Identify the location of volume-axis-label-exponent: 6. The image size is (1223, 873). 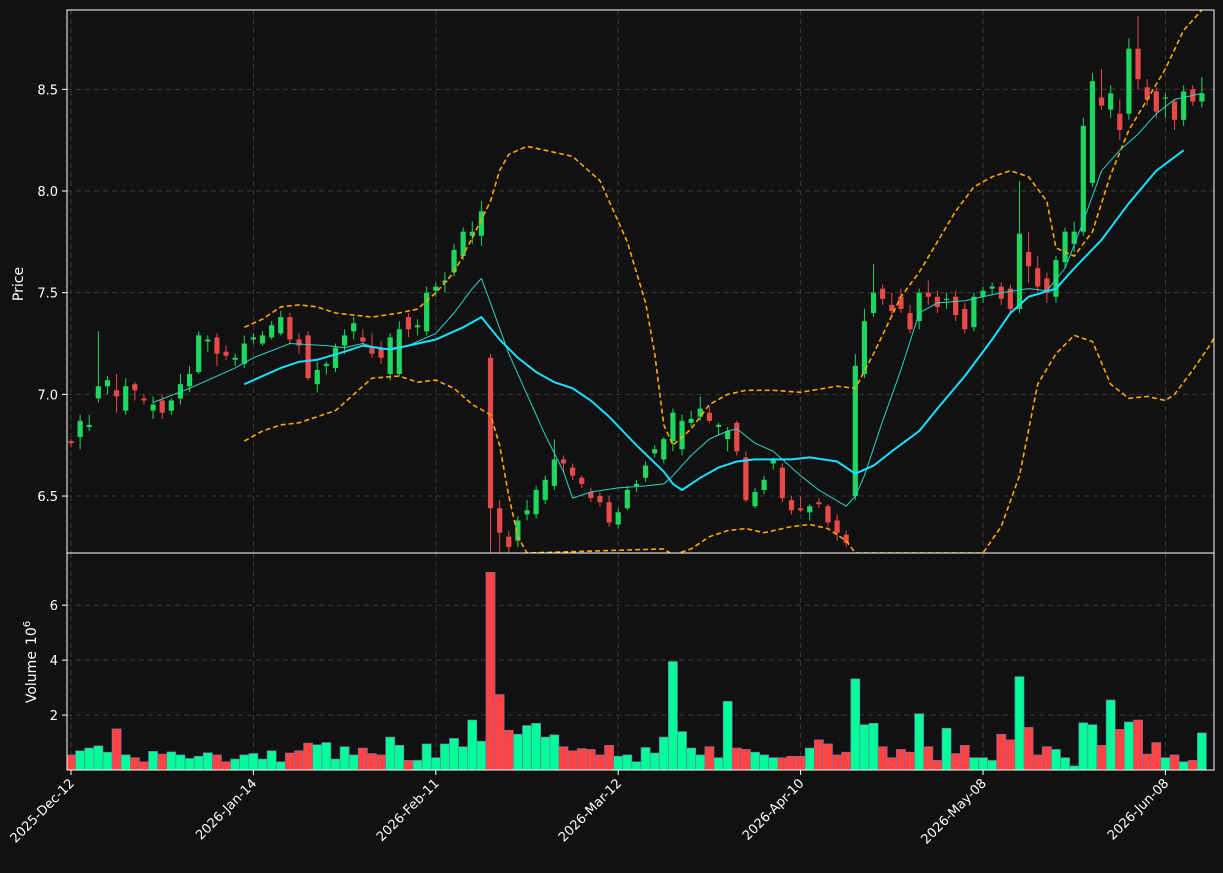
(27, 624).